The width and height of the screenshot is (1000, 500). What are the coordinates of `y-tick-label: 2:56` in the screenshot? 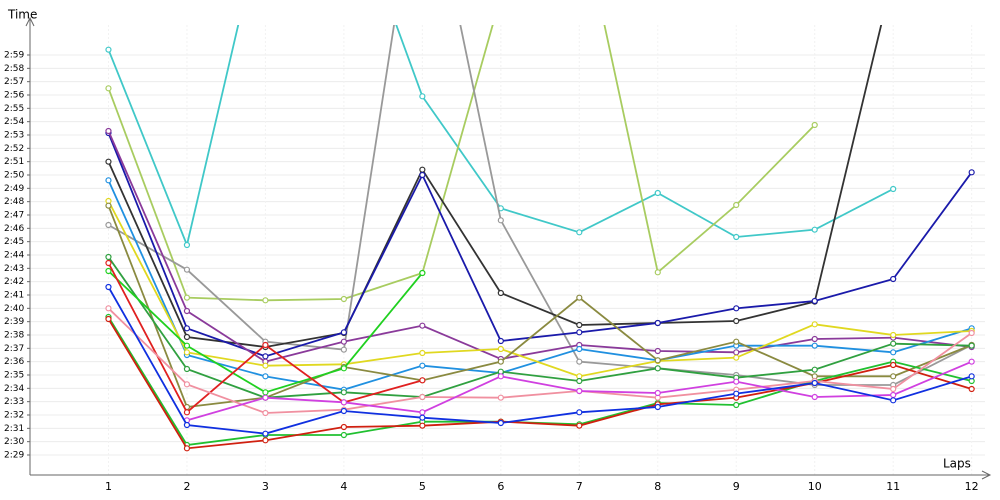 It's located at (14, 96).